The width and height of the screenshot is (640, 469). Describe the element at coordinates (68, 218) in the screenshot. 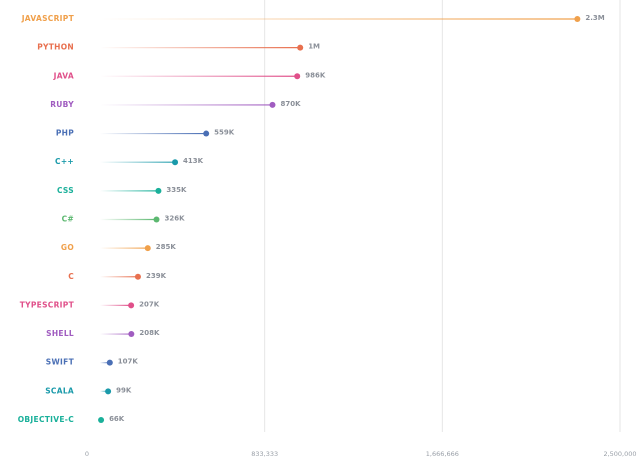

I see `category-label: C#` at that location.